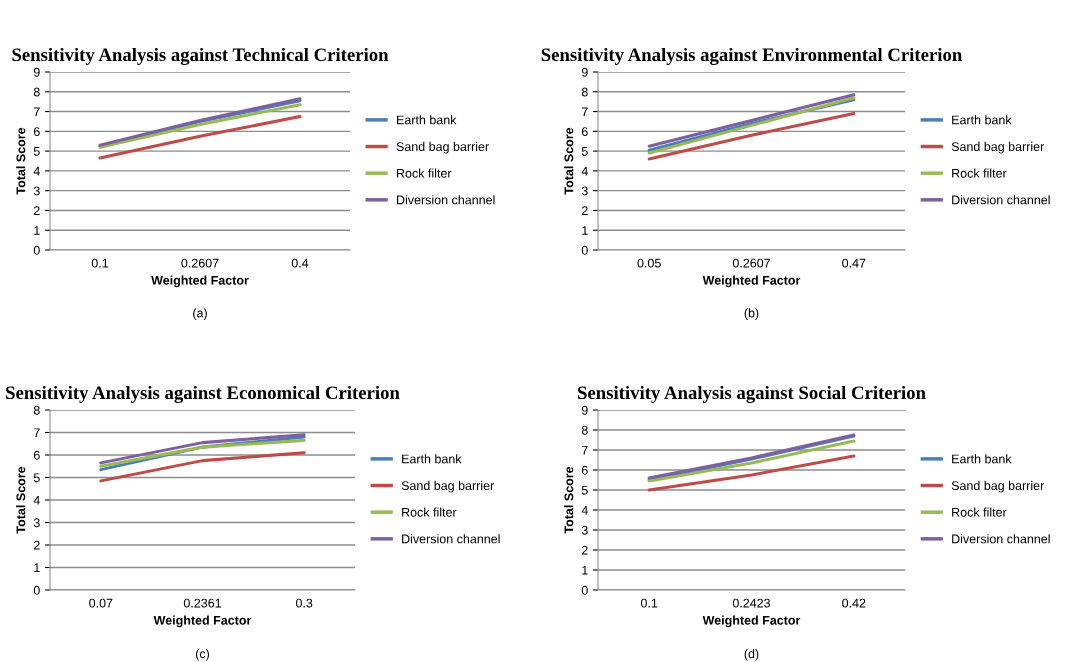 The image size is (1074, 662). What do you see at coordinates (751, 603) in the screenshot?
I see `x-tick-label: 0.2423` at bounding box center [751, 603].